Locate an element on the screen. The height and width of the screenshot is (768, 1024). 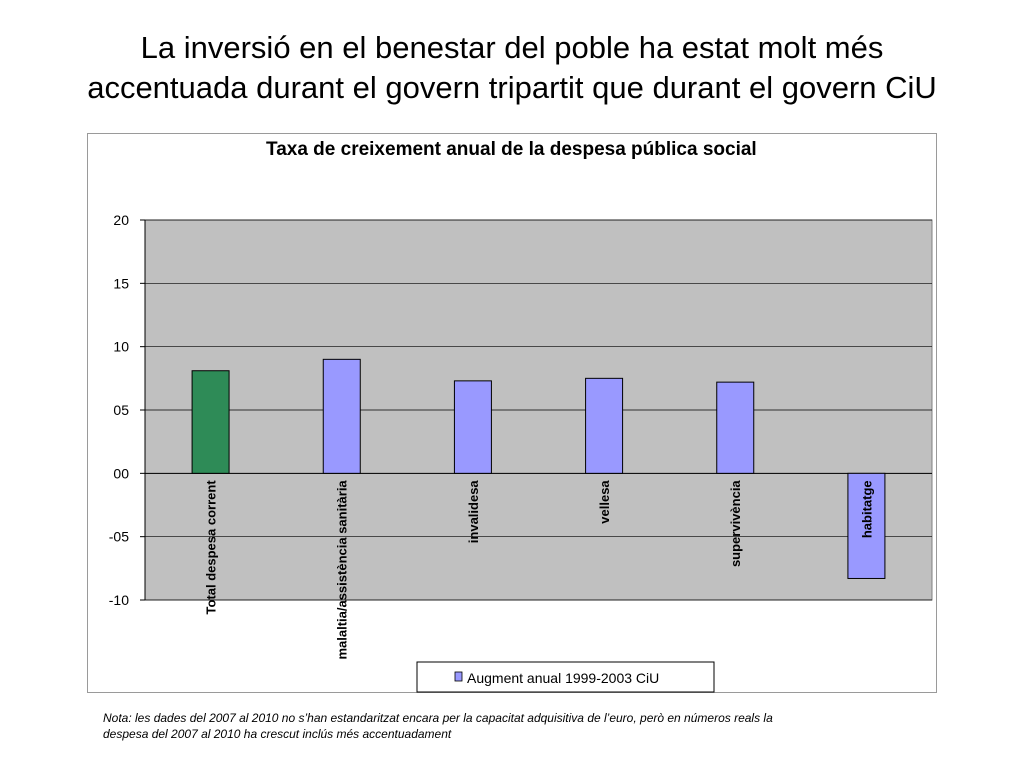
x-tick-label-4: supervivència is located at coordinates (735, 523).